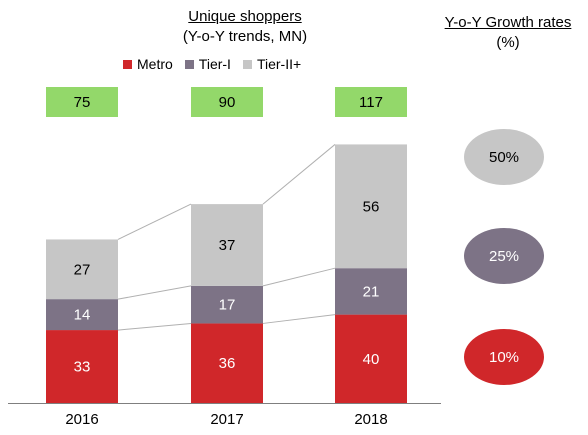 The width and height of the screenshot is (588, 435). I want to click on legend-item-tier-i: Tier-I, so click(207, 64).